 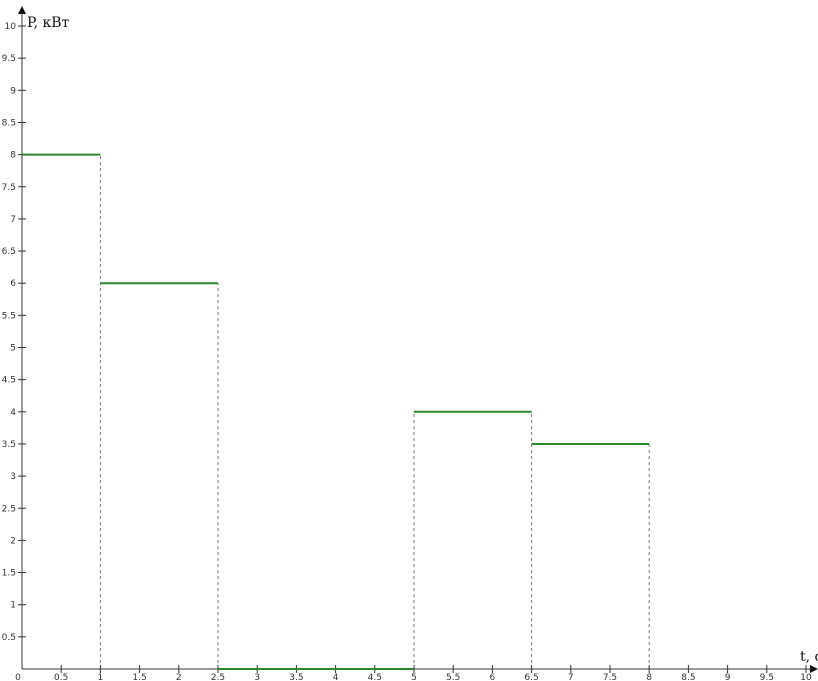 What do you see at coordinates (453, 677) in the screenshot?
I see `x-tick-label: 5.5` at bounding box center [453, 677].